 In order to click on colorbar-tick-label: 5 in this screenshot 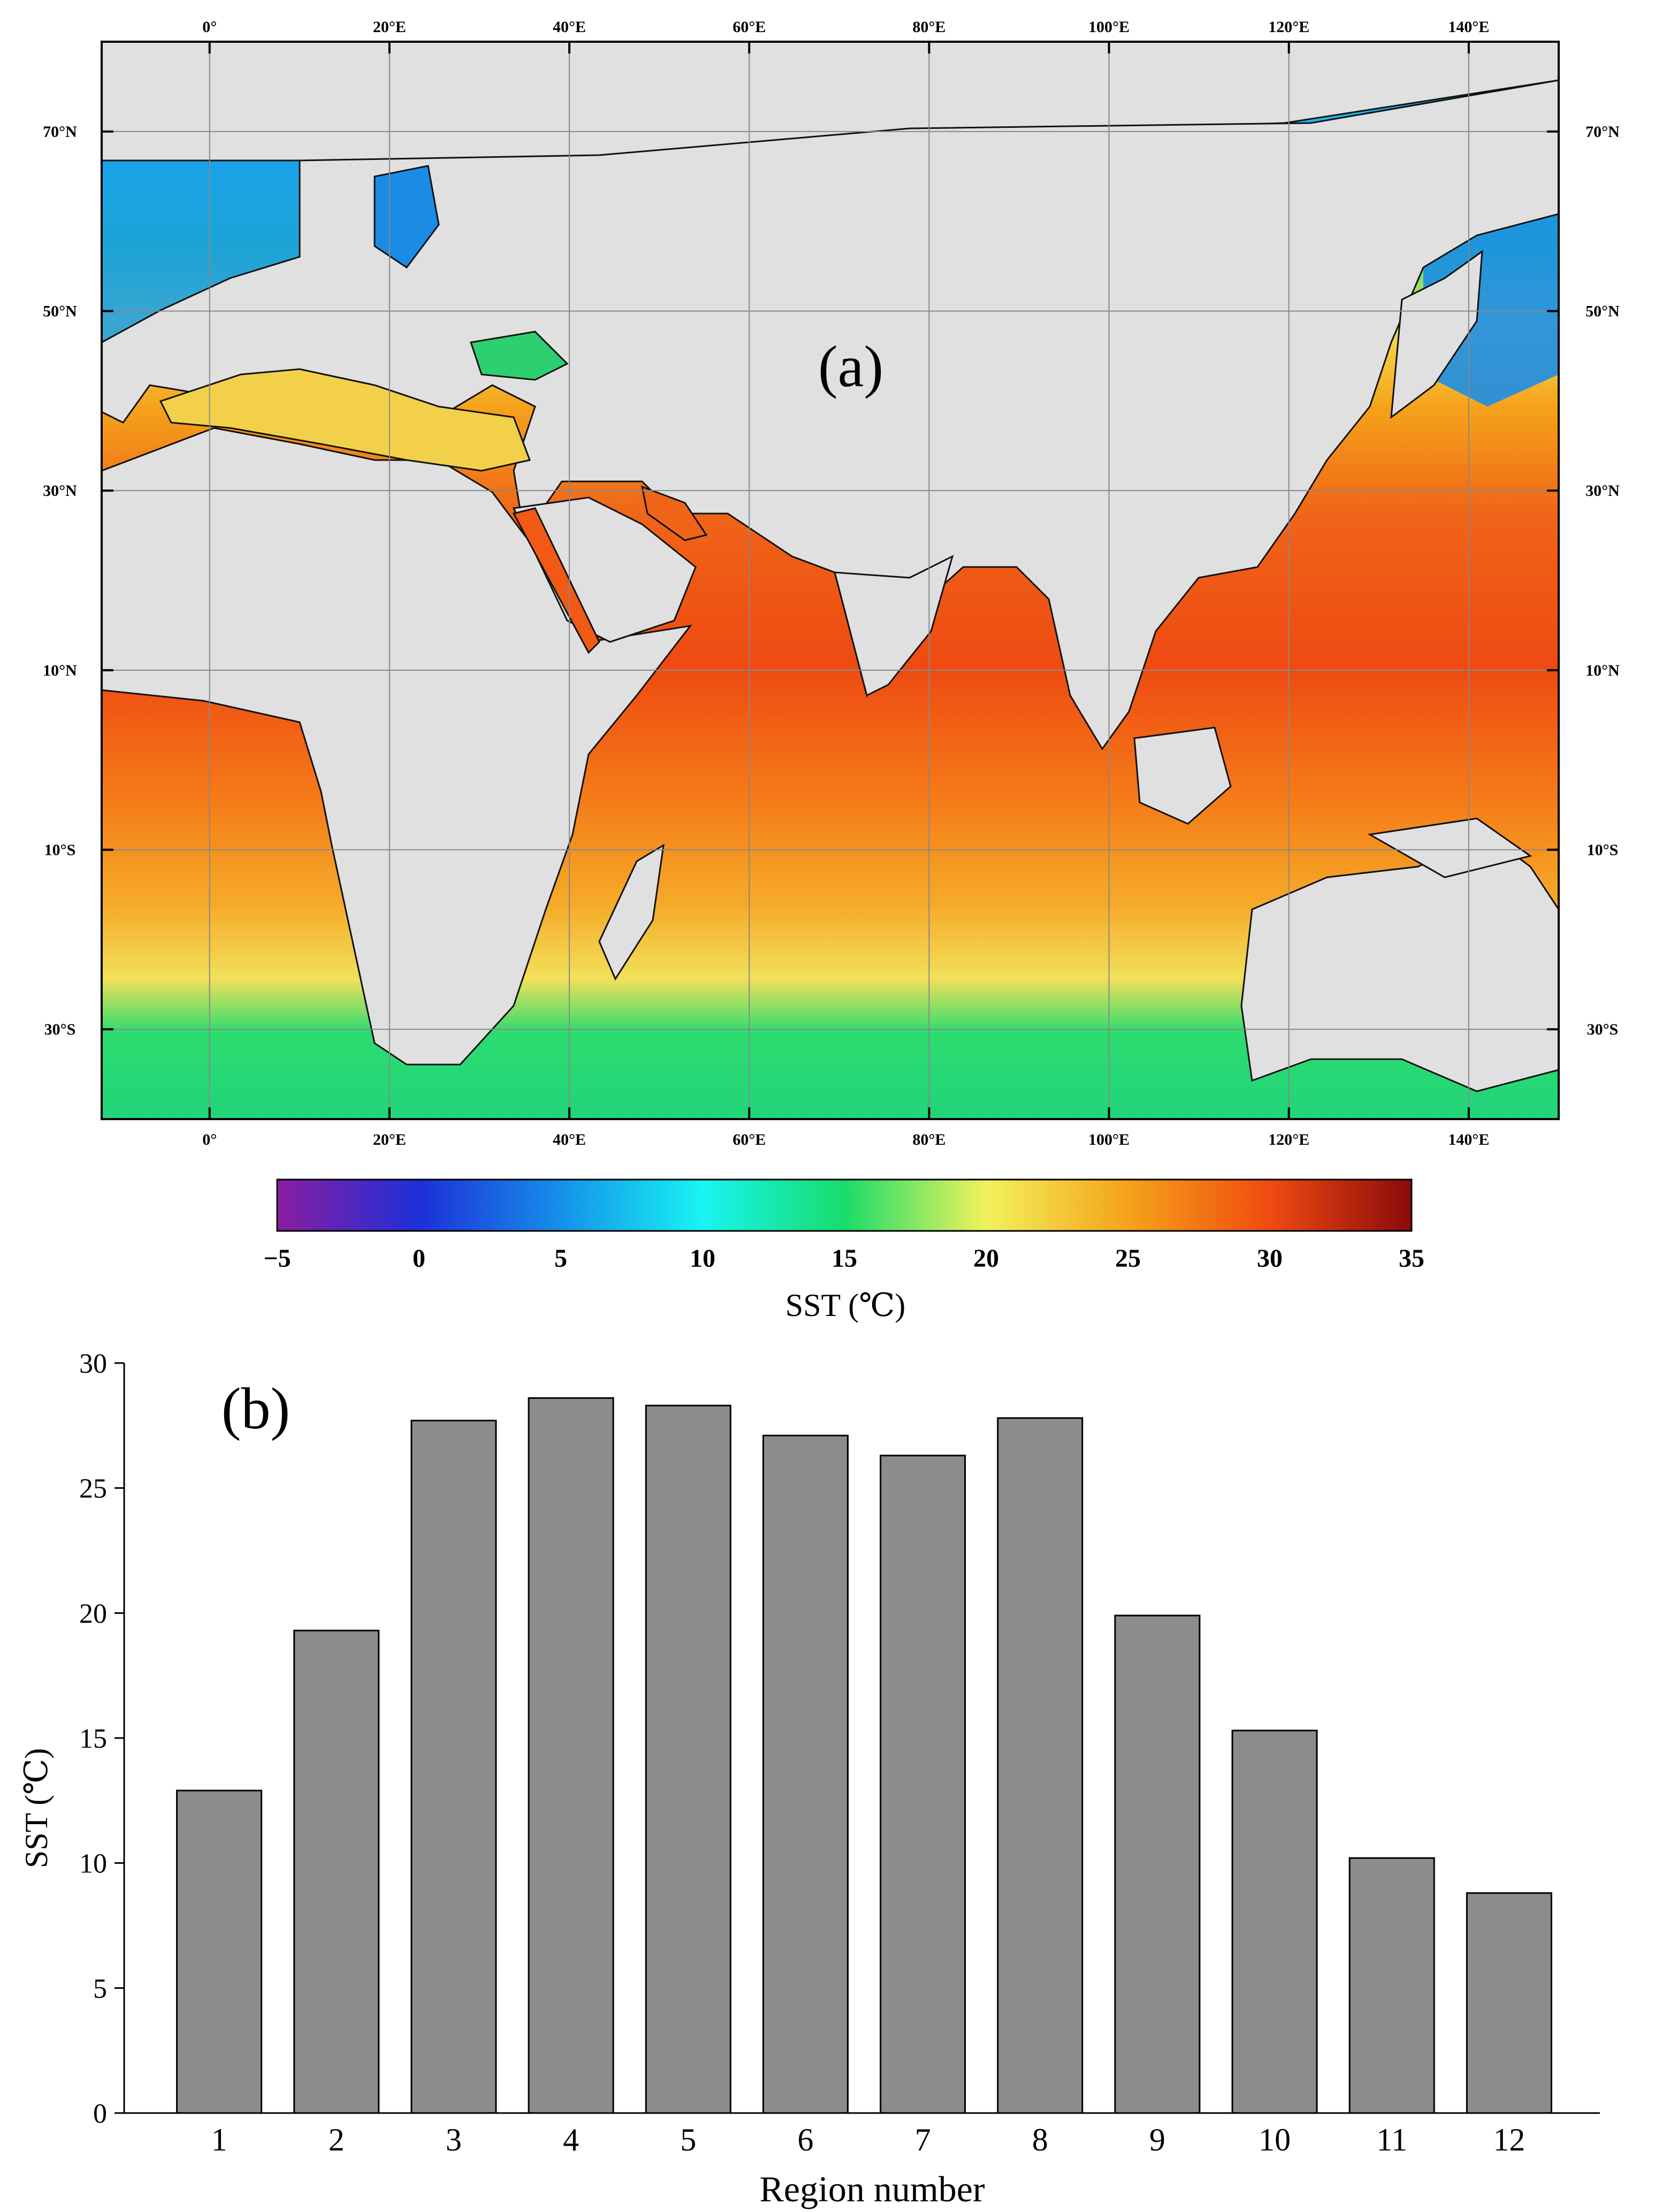, I will do `click(560, 1259)`.